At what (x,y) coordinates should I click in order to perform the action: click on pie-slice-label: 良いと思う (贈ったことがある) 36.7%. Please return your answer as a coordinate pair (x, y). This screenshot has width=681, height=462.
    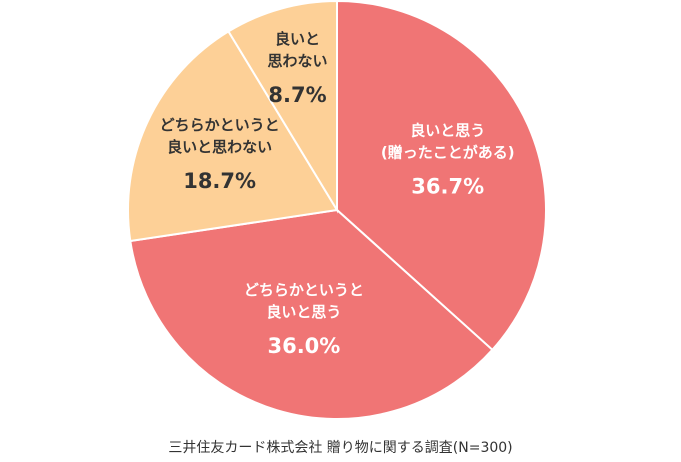
    Looking at the image, I should click on (448, 160).